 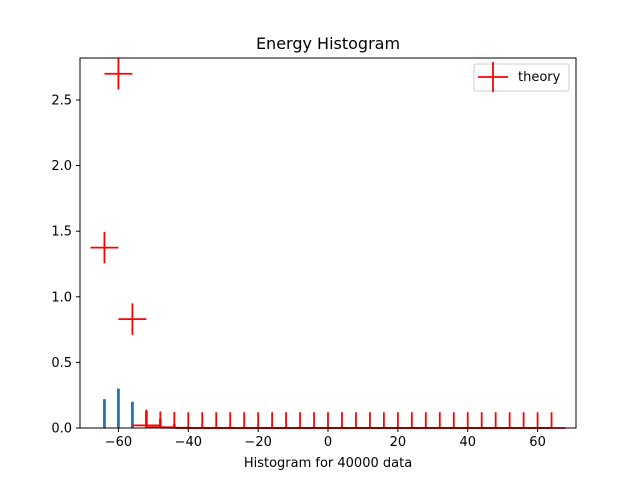 What do you see at coordinates (539, 77) in the screenshot?
I see `legend-theory-label: theory` at bounding box center [539, 77].